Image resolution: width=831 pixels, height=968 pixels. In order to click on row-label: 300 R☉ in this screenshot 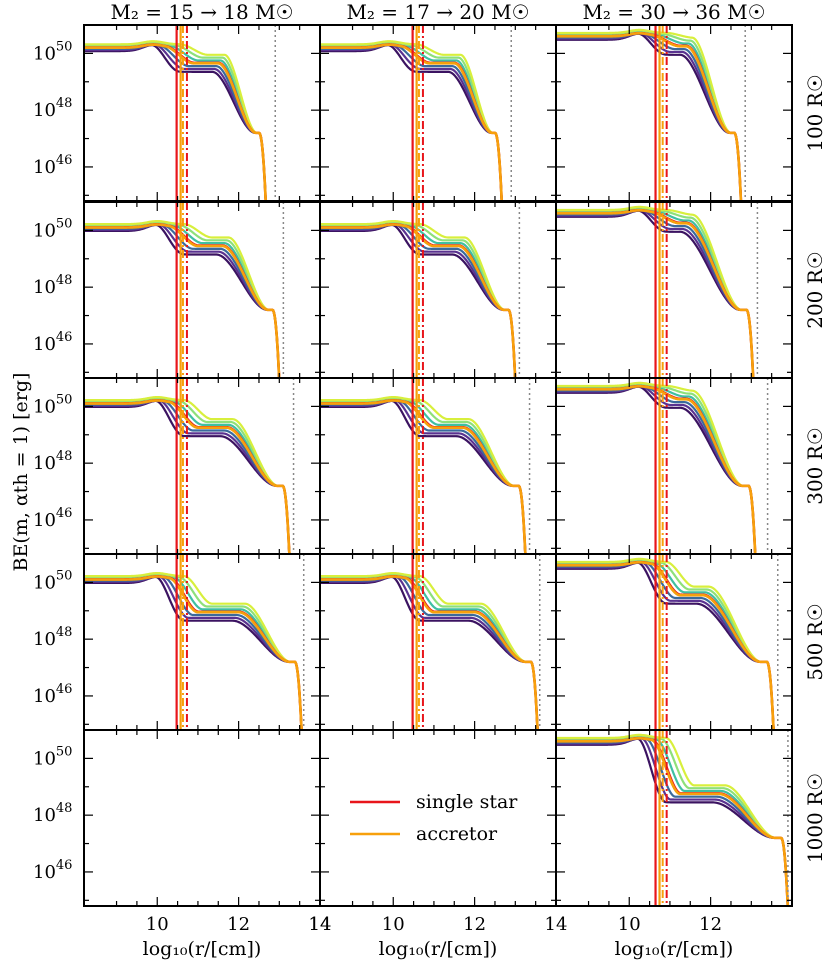, I will do `click(815, 466)`.